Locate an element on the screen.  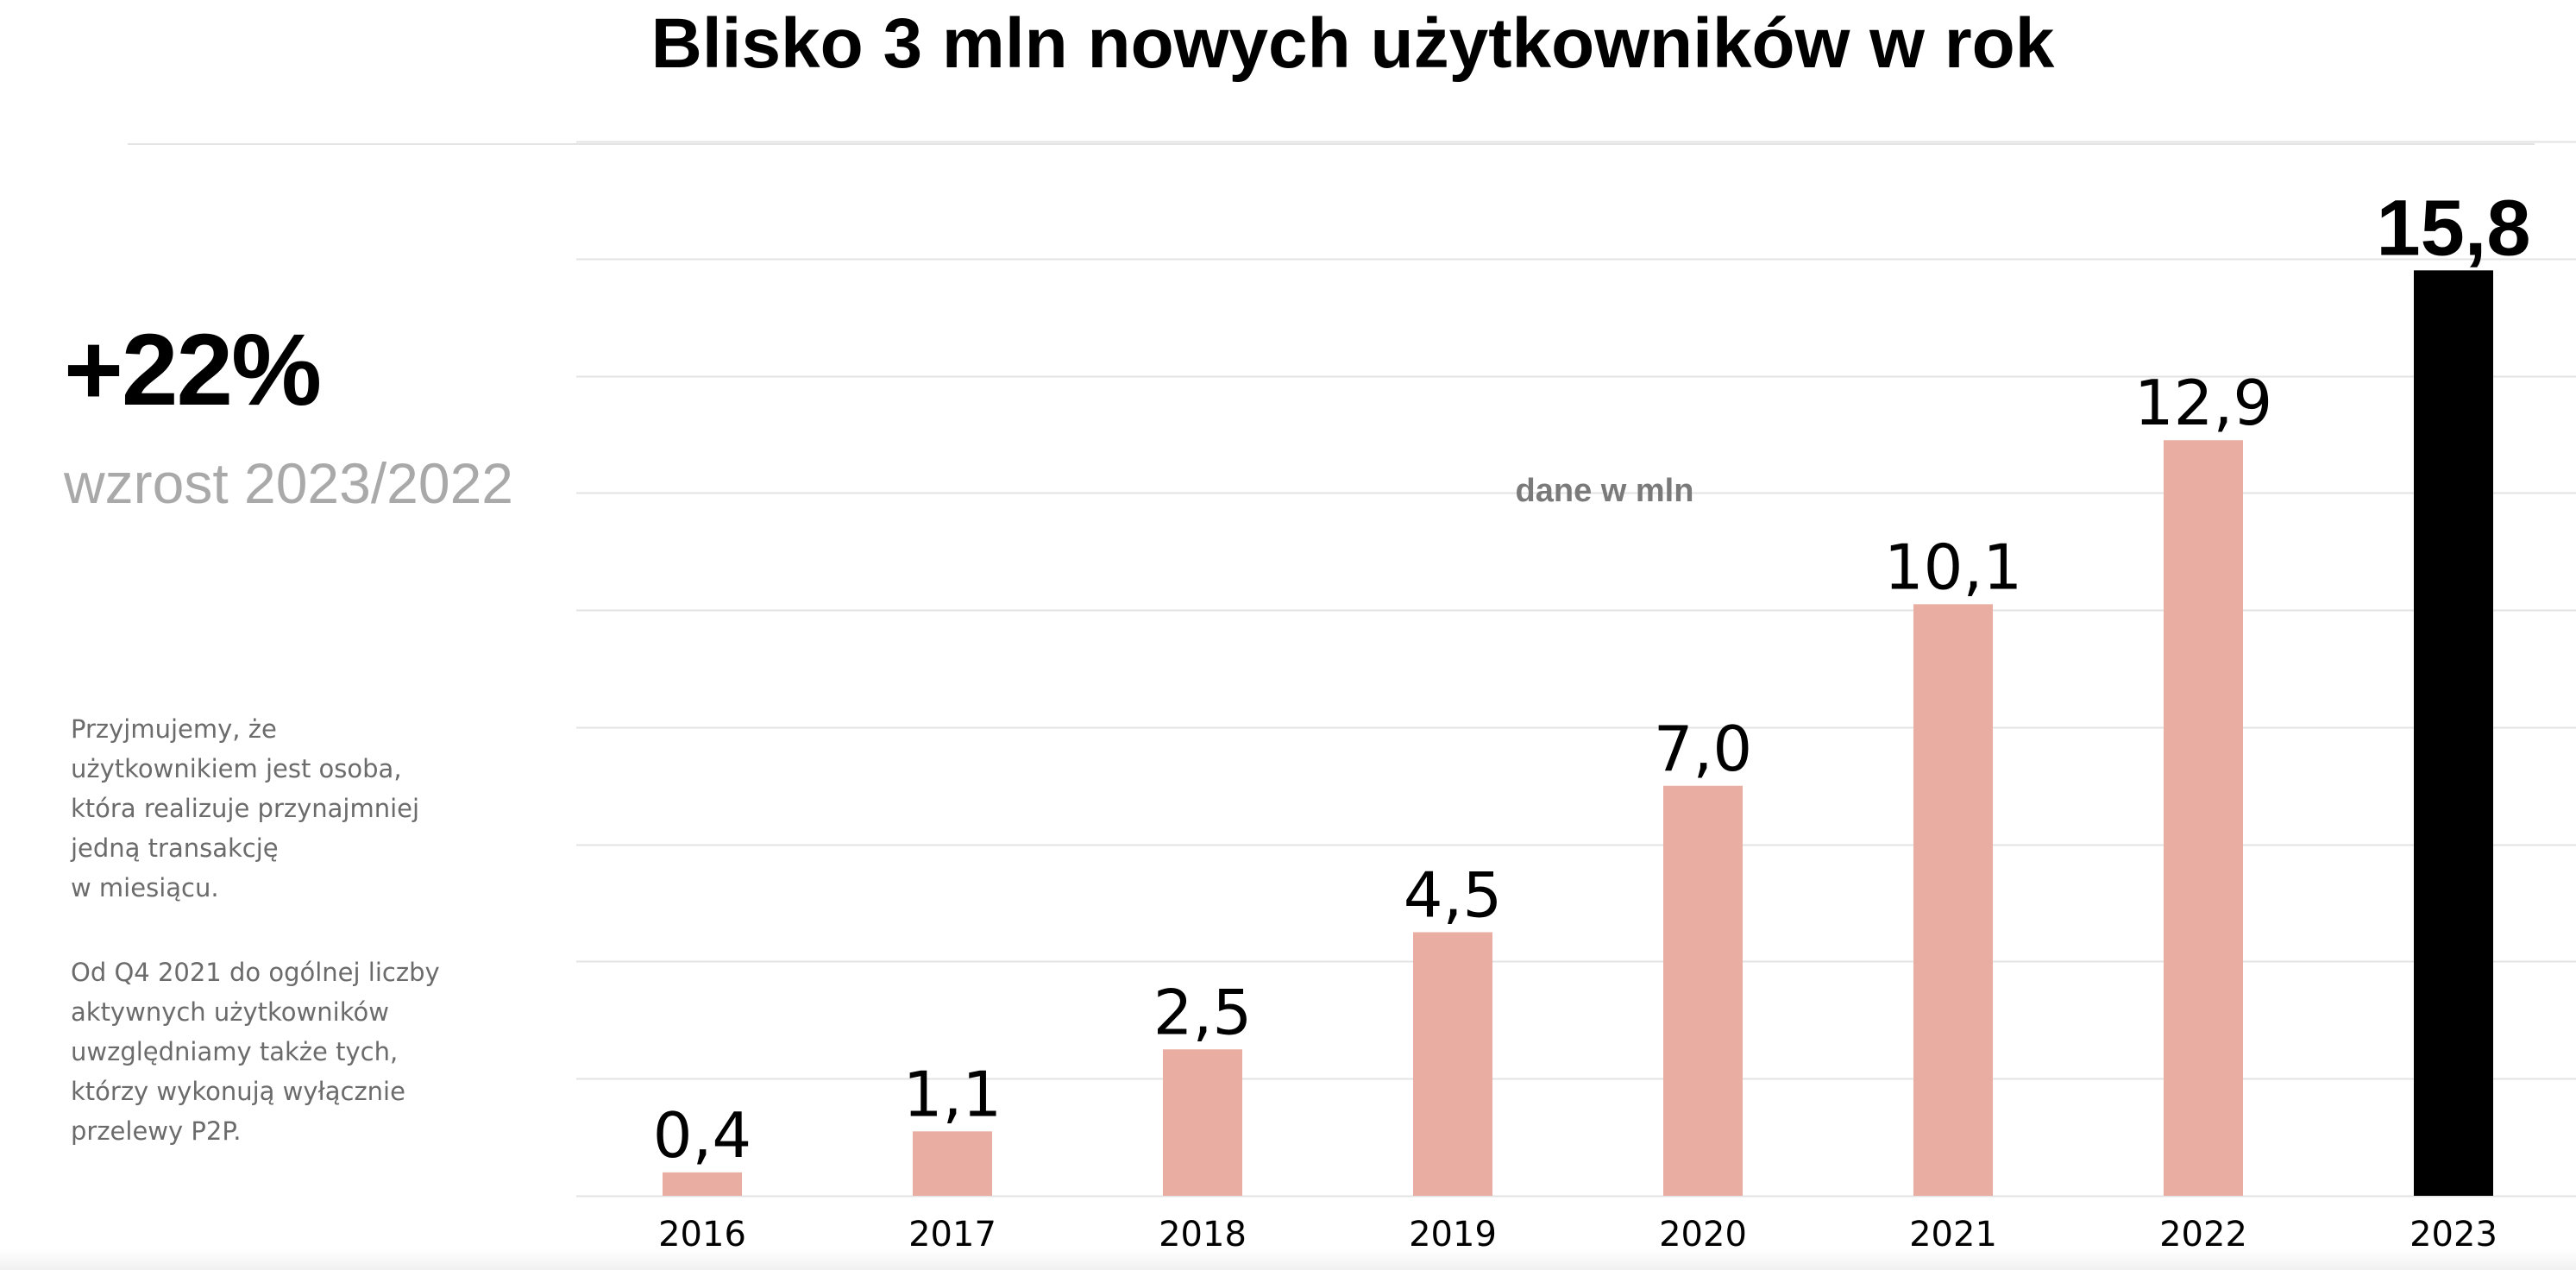
x-tick-label-2018: 2018 is located at coordinates (1203, 1234).